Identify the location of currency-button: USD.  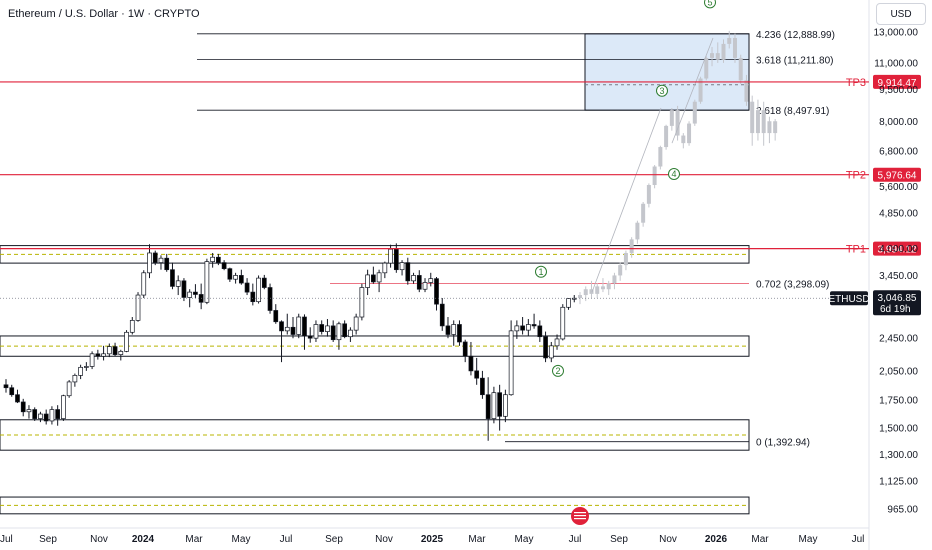
(901, 14).